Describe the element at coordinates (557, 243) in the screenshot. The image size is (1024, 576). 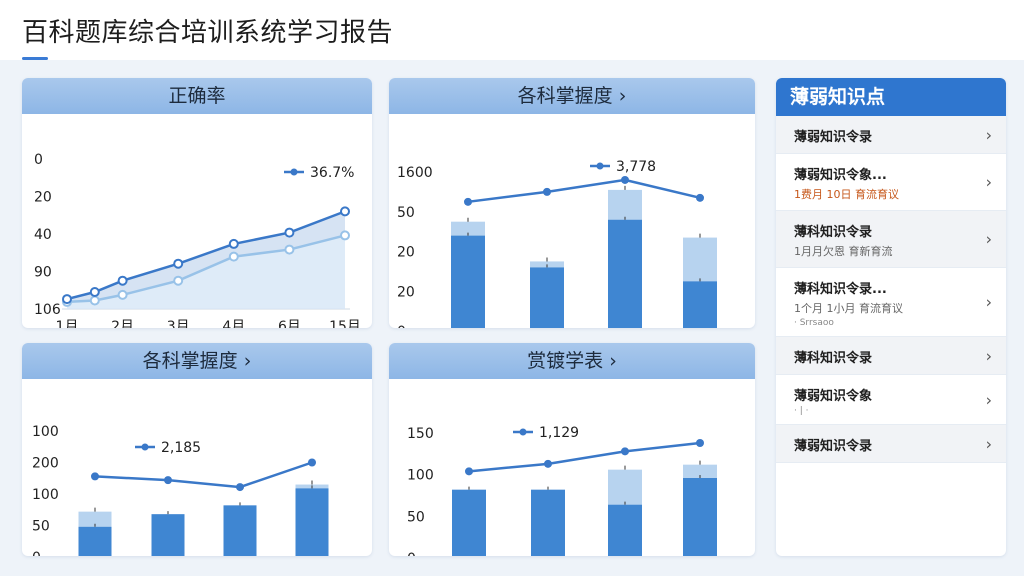
I see `mastery-bar-chart: 02020501600一六月+又月月一英月1先月3,778` at that location.